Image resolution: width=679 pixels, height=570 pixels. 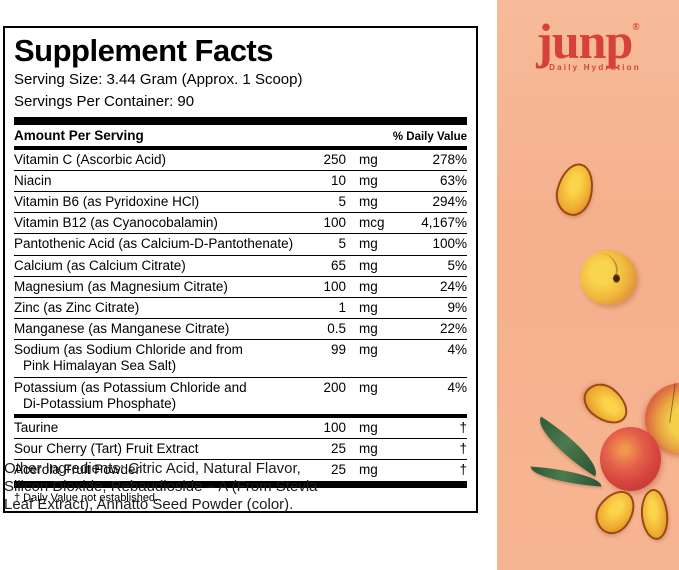 What do you see at coordinates (453, 180) in the screenshot?
I see `nutrient-dv: 63%` at bounding box center [453, 180].